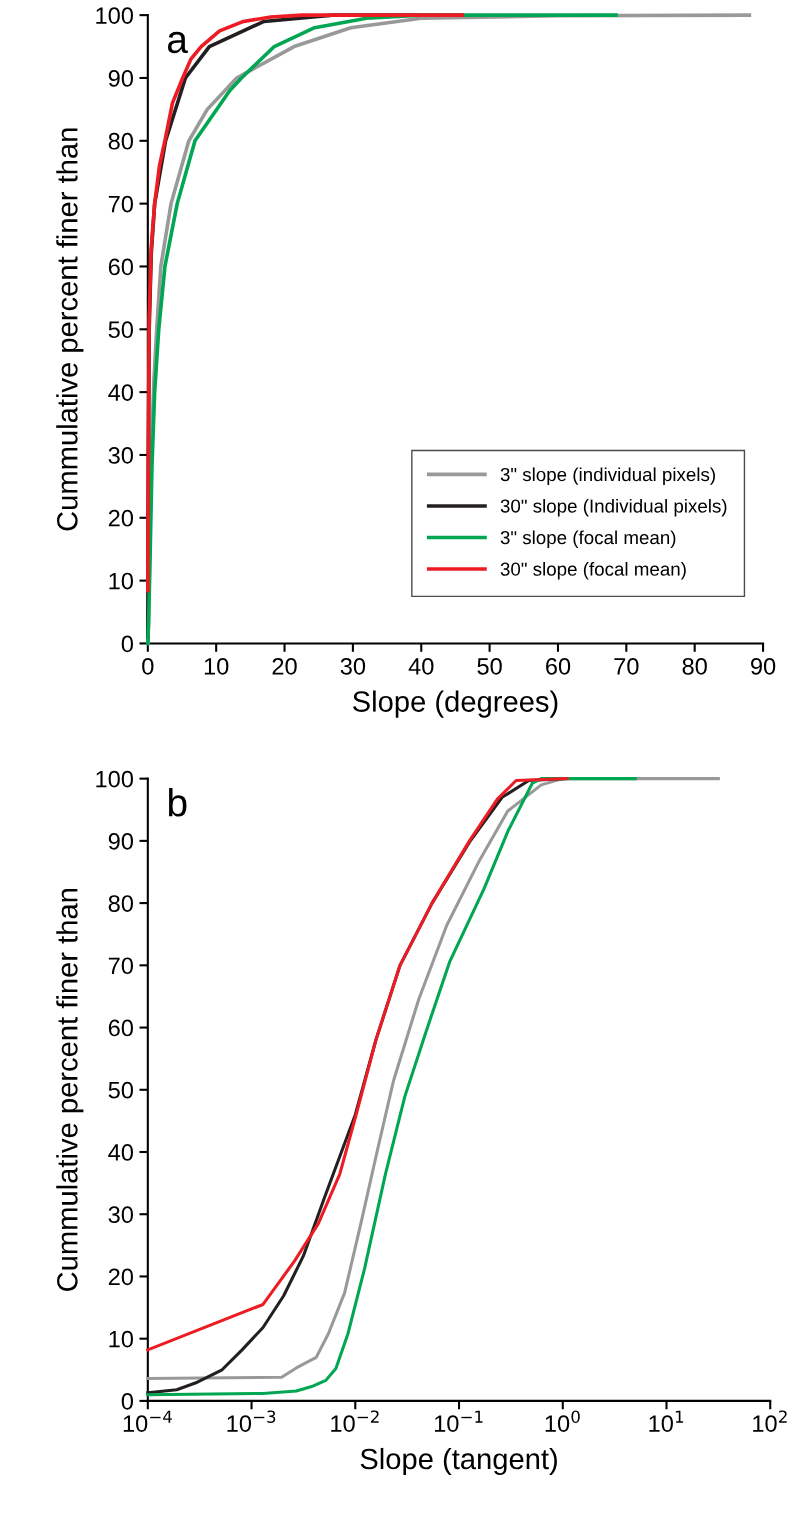 This screenshot has height=1514, width=799. I want to click on x-axis-title: Slope (tangent), so click(458, 1461).